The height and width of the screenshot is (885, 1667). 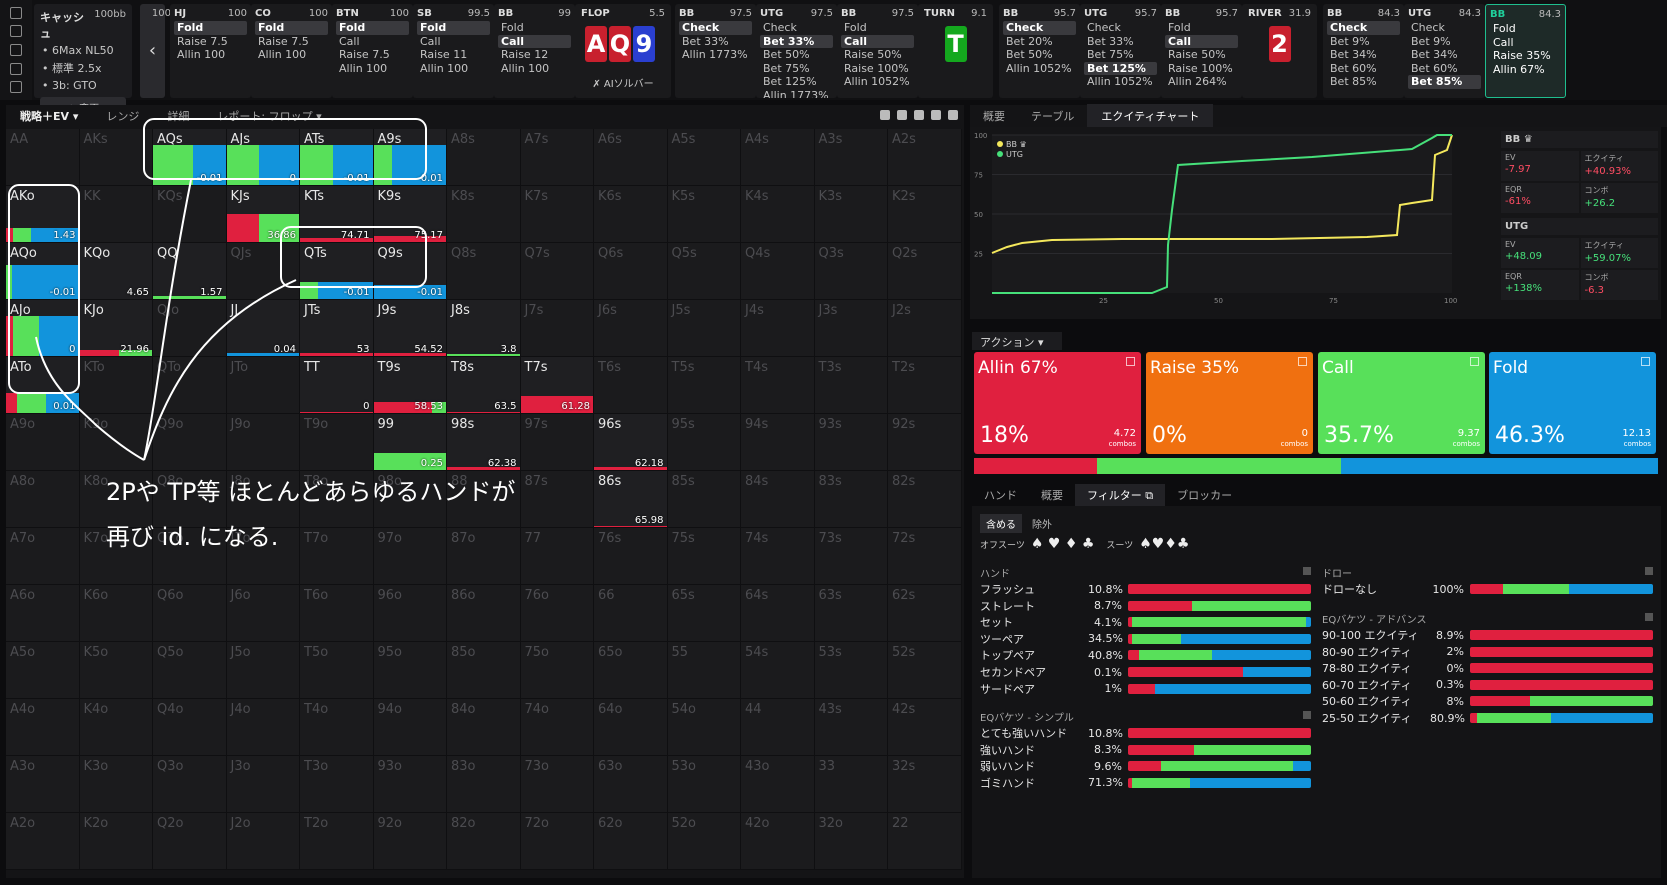 I want to click on hand-cell: Q5o, so click(x=190, y=670).